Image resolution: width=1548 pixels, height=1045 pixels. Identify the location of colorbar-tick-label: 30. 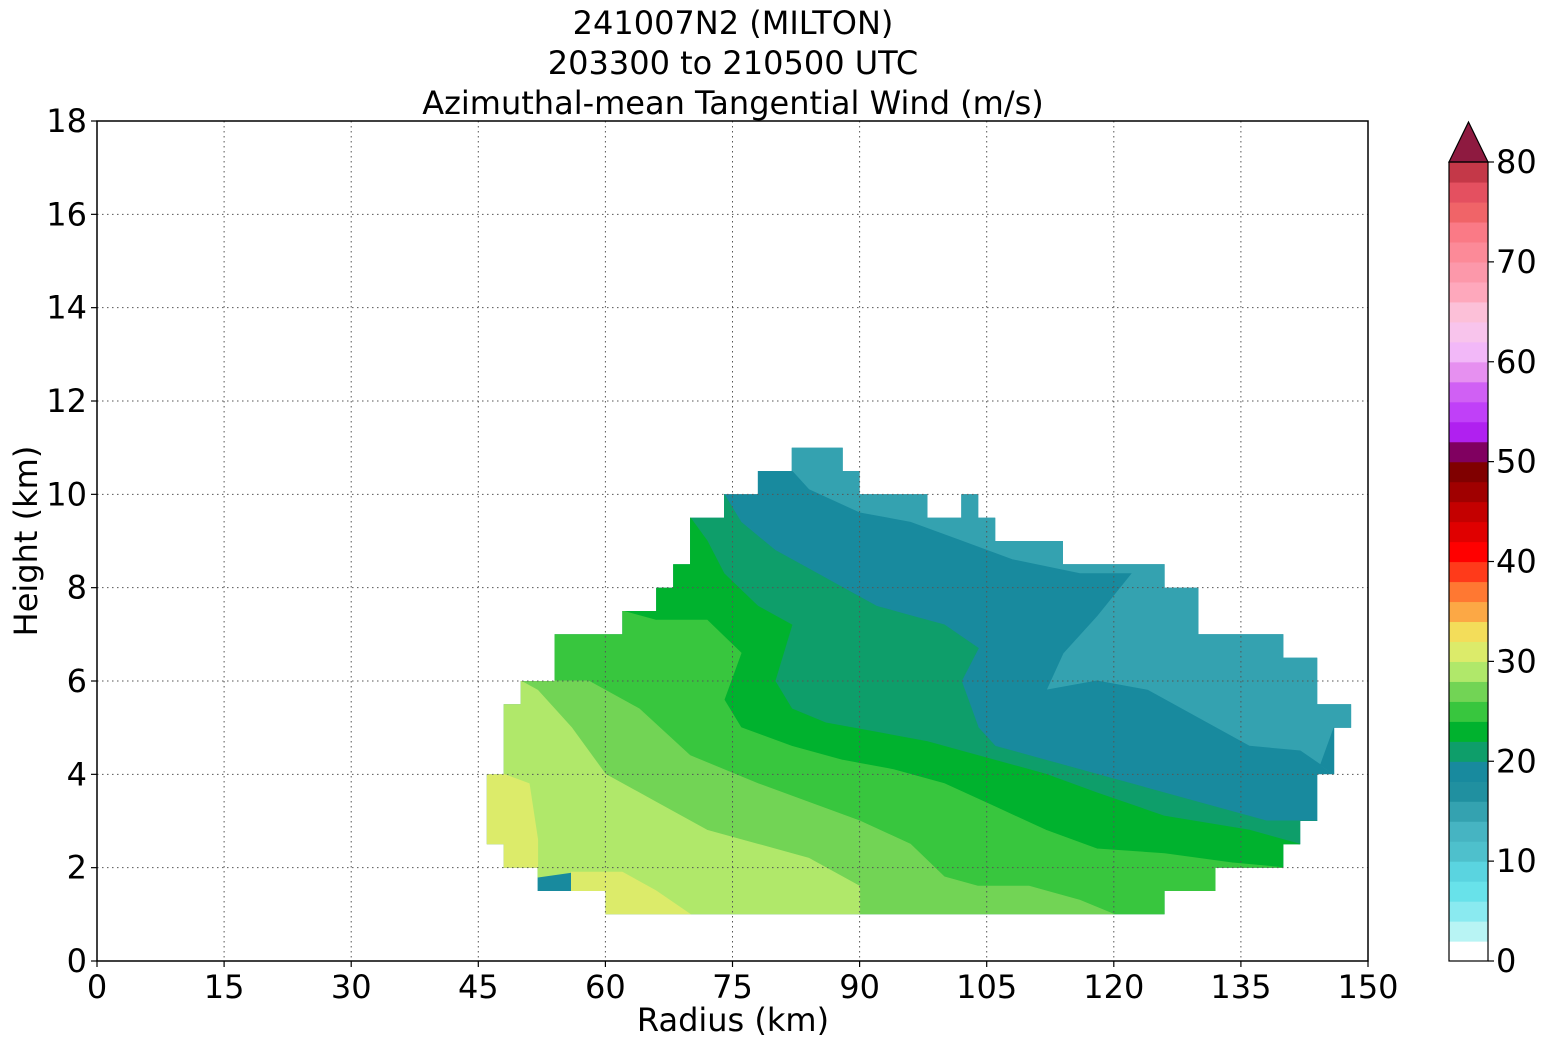
(1516, 661).